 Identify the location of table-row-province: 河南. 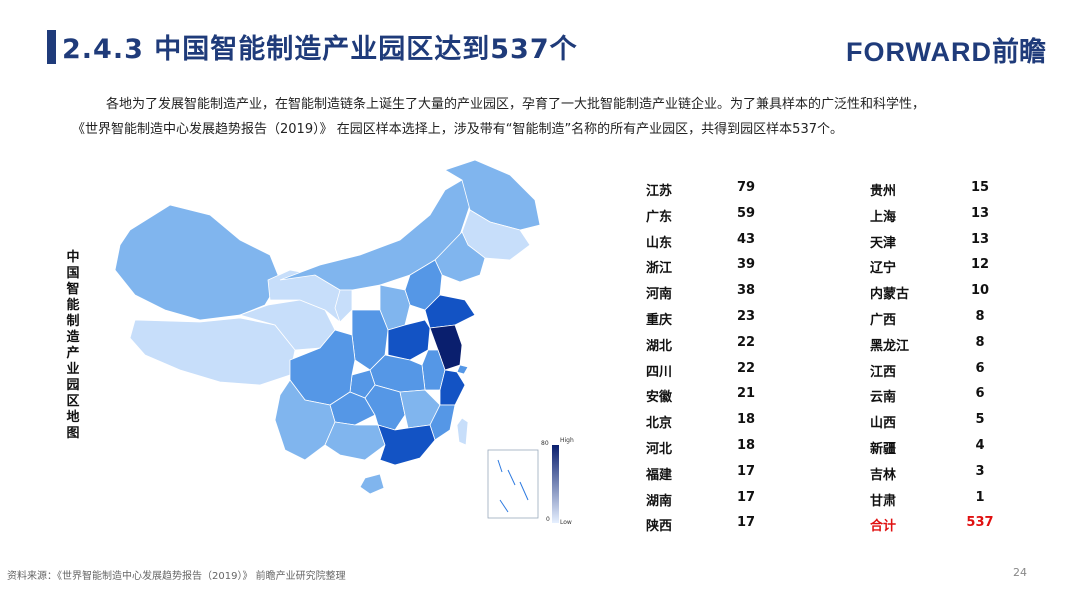
(659, 295).